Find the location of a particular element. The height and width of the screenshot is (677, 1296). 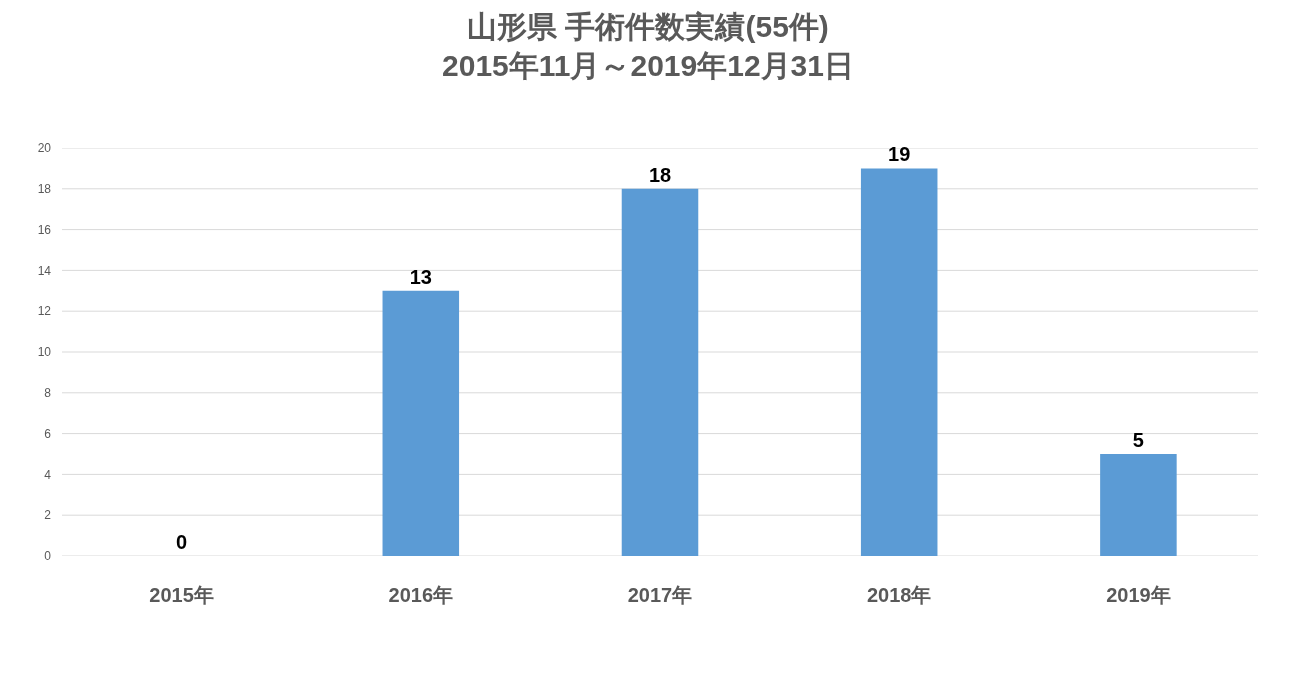

data-label: 19 is located at coordinates (899, 154).